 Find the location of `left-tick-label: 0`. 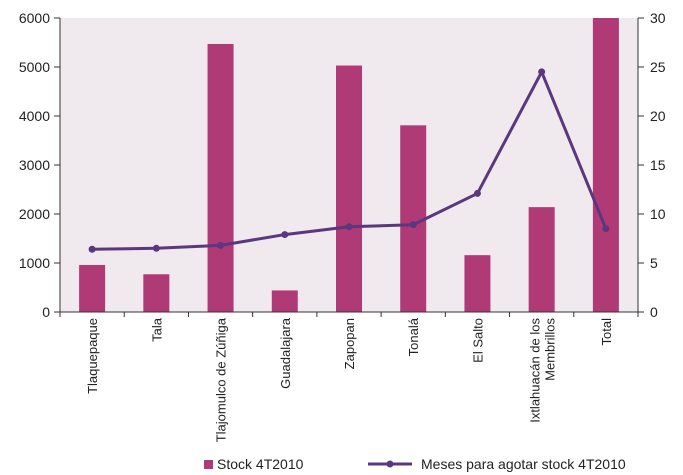

left-tick-label: 0 is located at coordinates (46, 312).